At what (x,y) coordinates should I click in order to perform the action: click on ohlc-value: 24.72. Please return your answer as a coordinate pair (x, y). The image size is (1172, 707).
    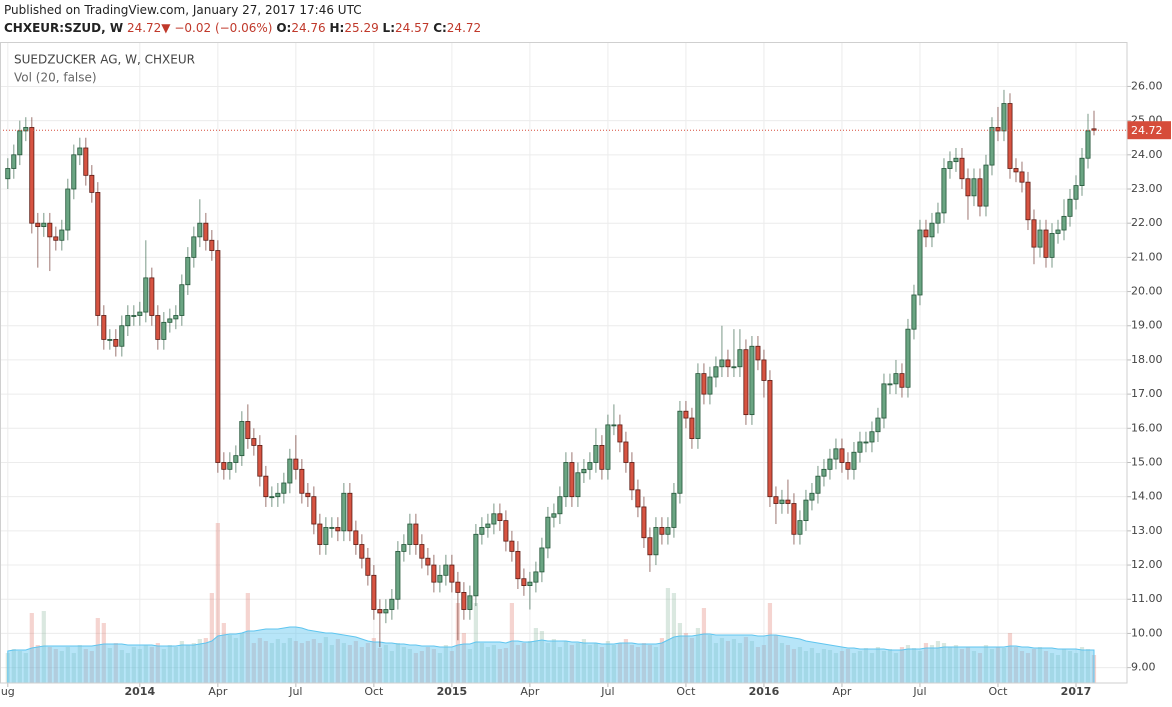
    Looking at the image, I should click on (464, 28).